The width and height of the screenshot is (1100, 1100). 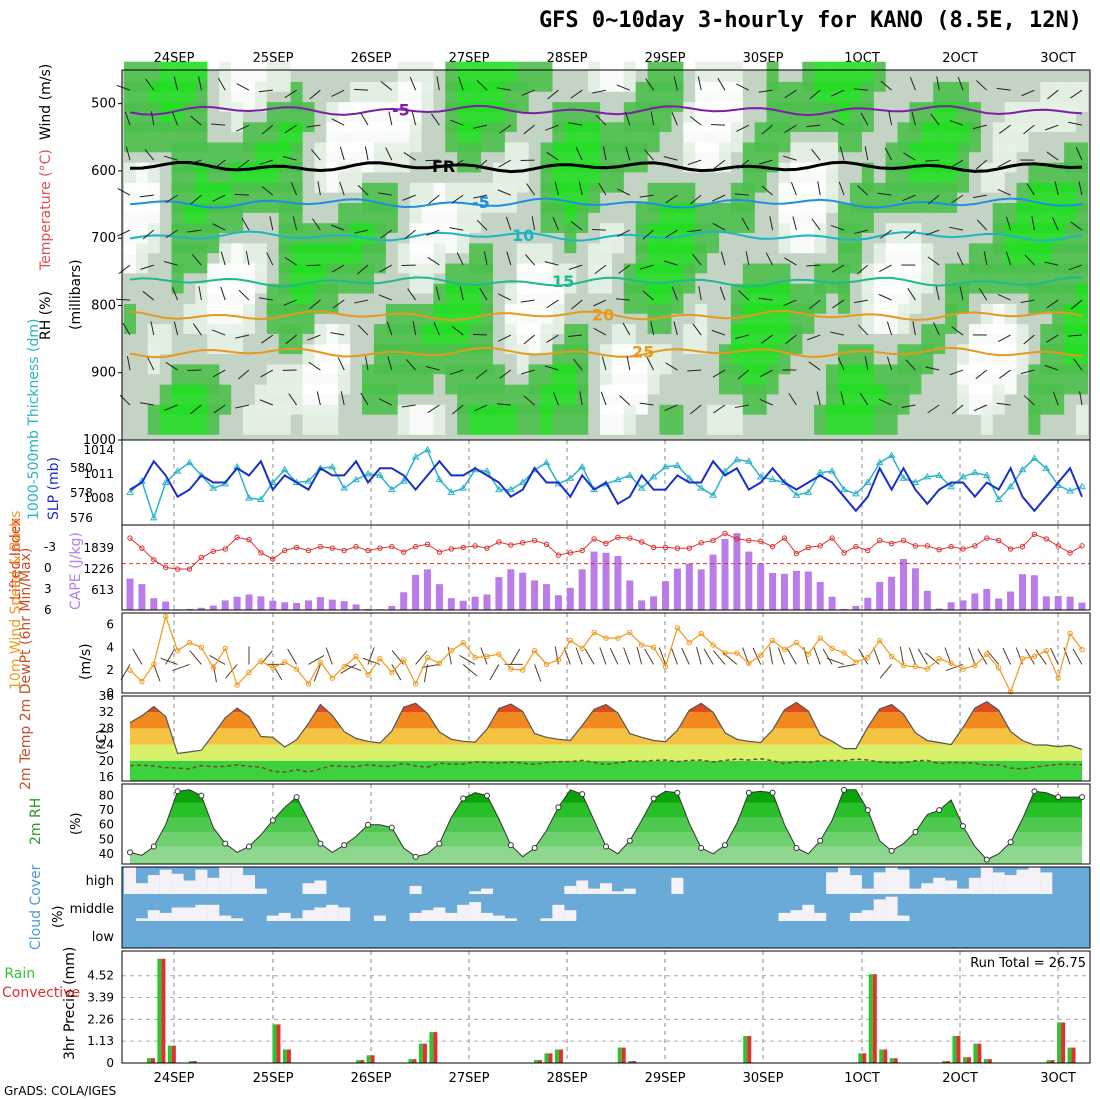 I want to click on temp-tick: 16, so click(x=106, y=777).